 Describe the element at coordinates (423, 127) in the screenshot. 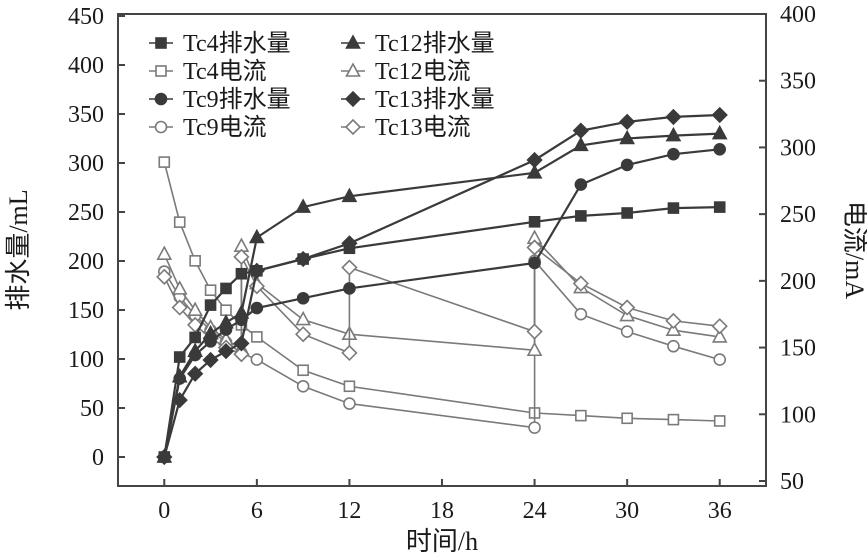

I see `legend-label: Tc13电流` at that location.